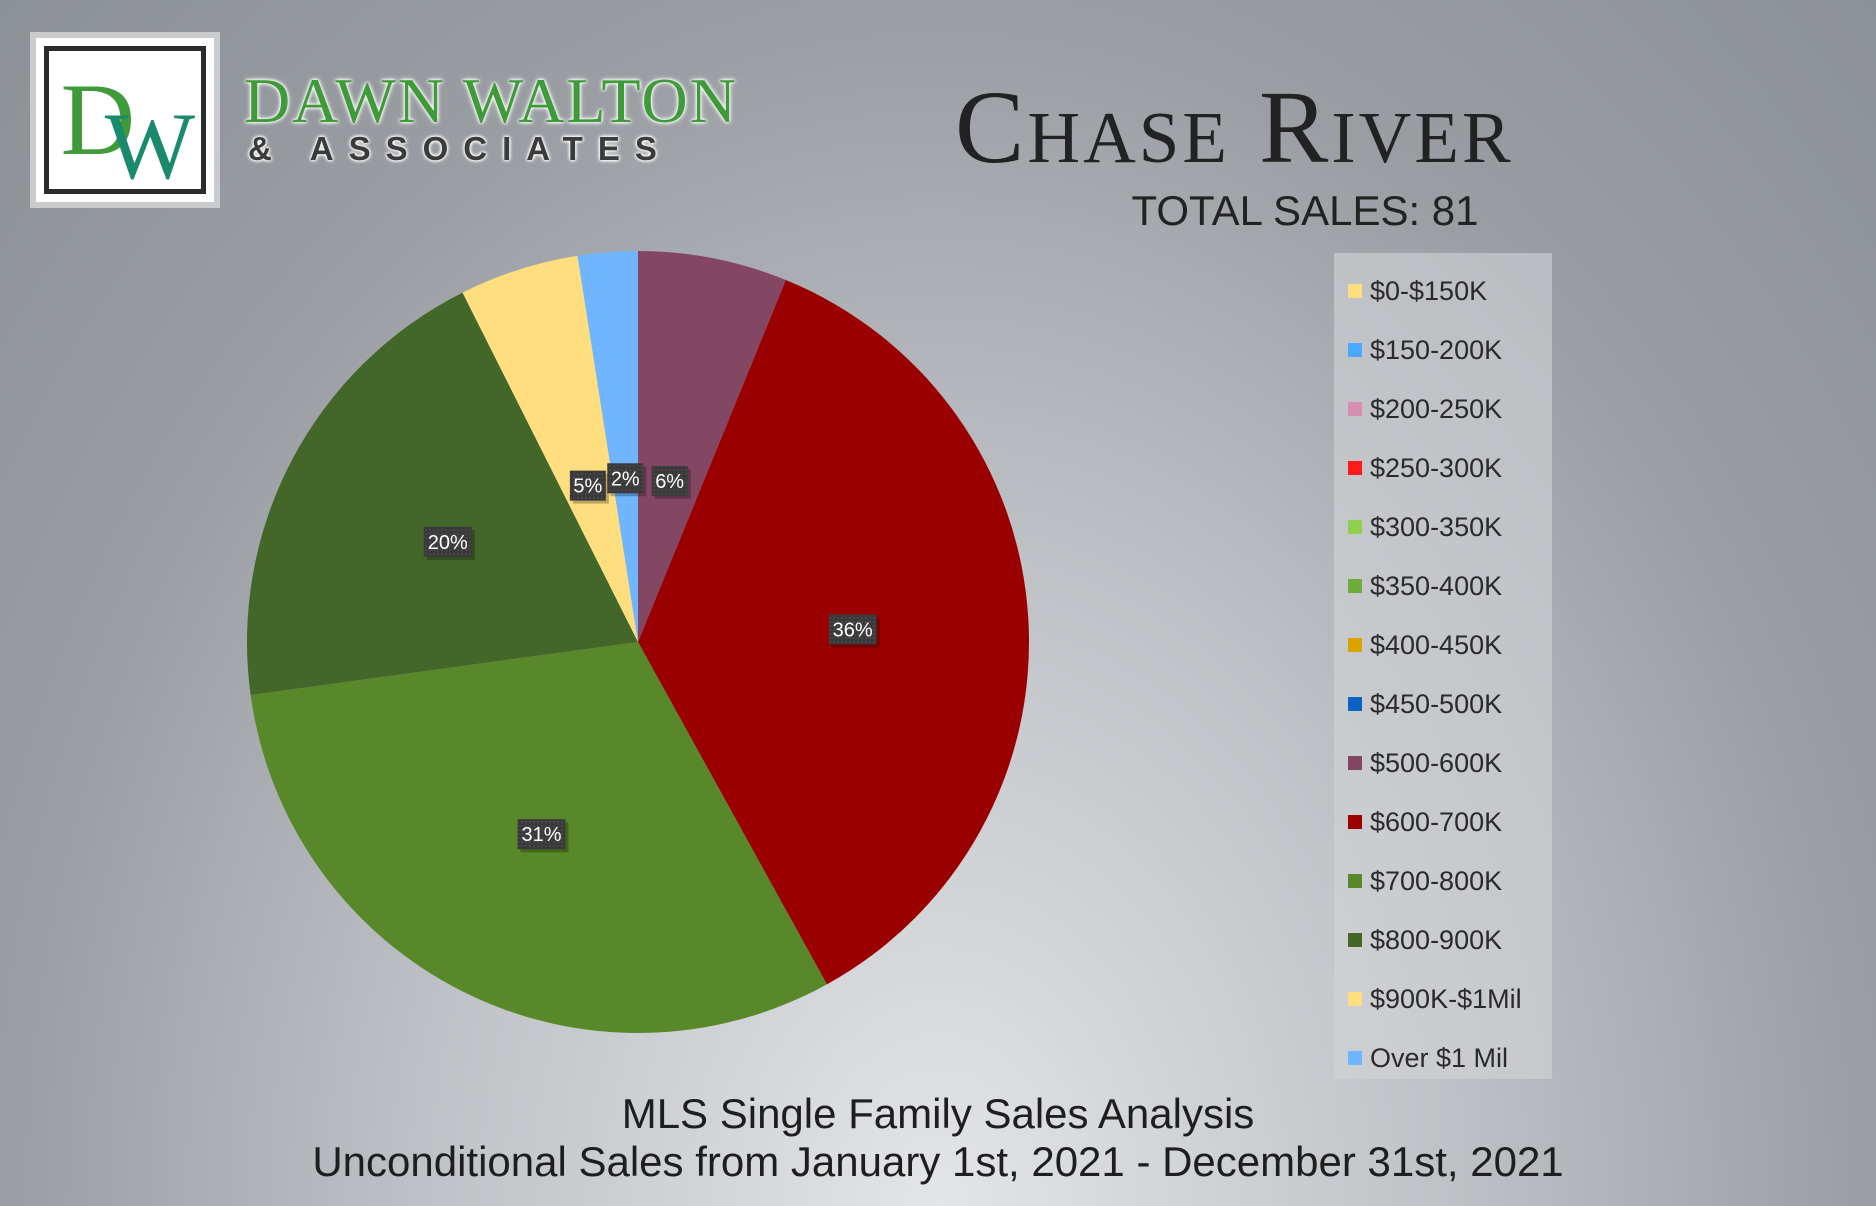 The height and width of the screenshot is (1206, 1876). Describe the element at coordinates (1446, 998) in the screenshot. I see `legend-label: $900K-$1Mil` at that location.